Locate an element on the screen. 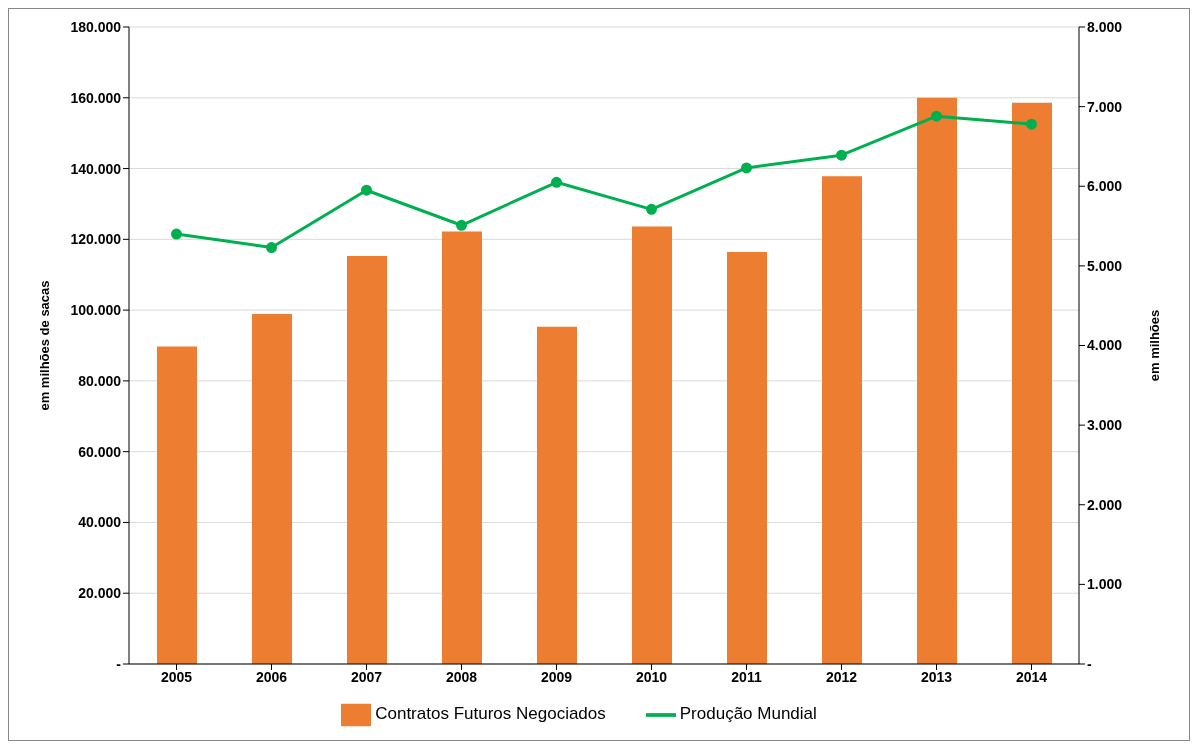  x-tick-label: 2007 is located at coordinates (366, 676).